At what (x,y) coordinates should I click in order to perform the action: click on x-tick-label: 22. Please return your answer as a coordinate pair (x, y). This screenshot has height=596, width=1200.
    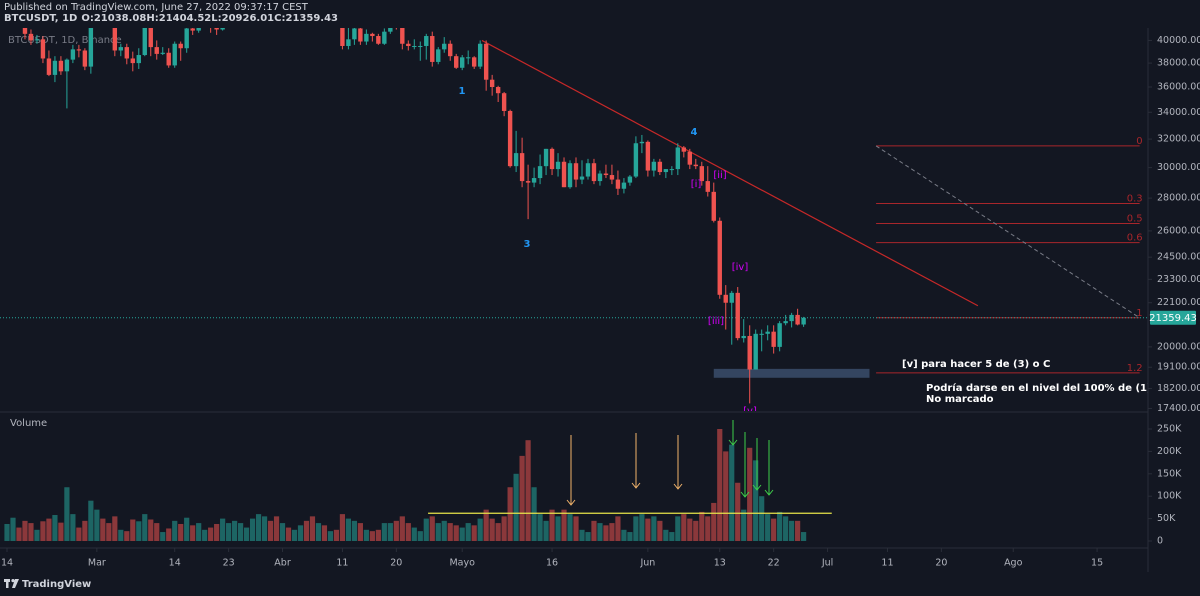
    Looking at the image, I should click on (774, 563).